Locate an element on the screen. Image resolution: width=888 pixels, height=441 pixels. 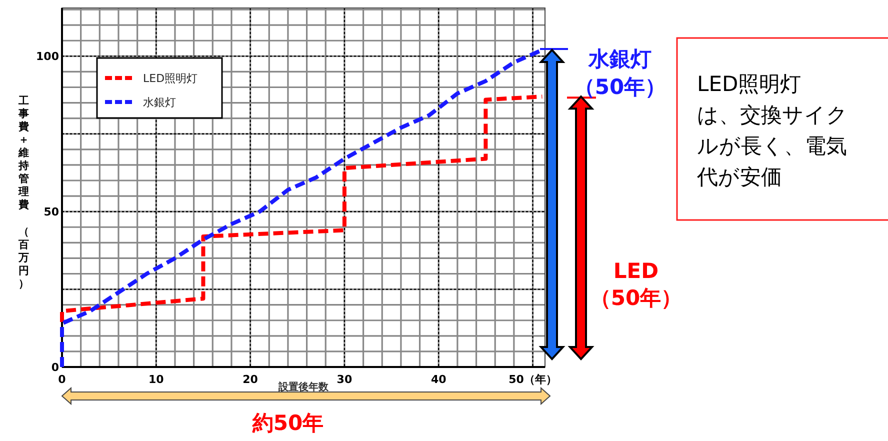
text: 約50年 is located at coordinates (287, 423).